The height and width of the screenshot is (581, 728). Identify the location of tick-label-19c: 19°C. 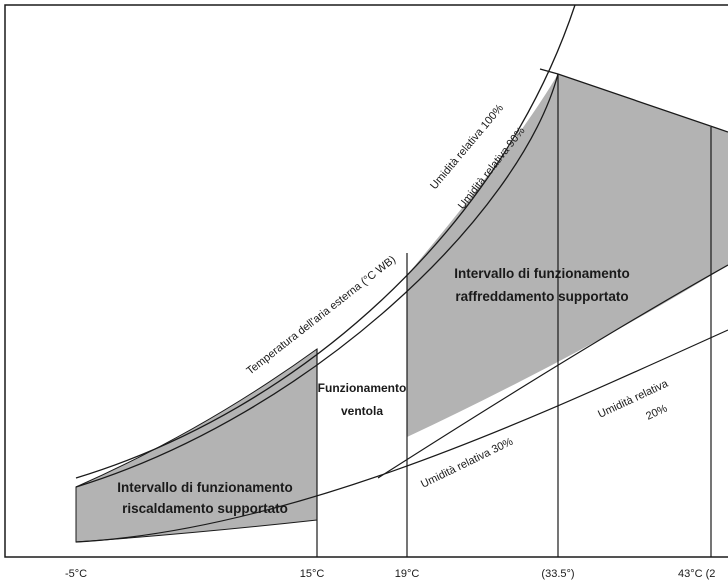
(407, 574).